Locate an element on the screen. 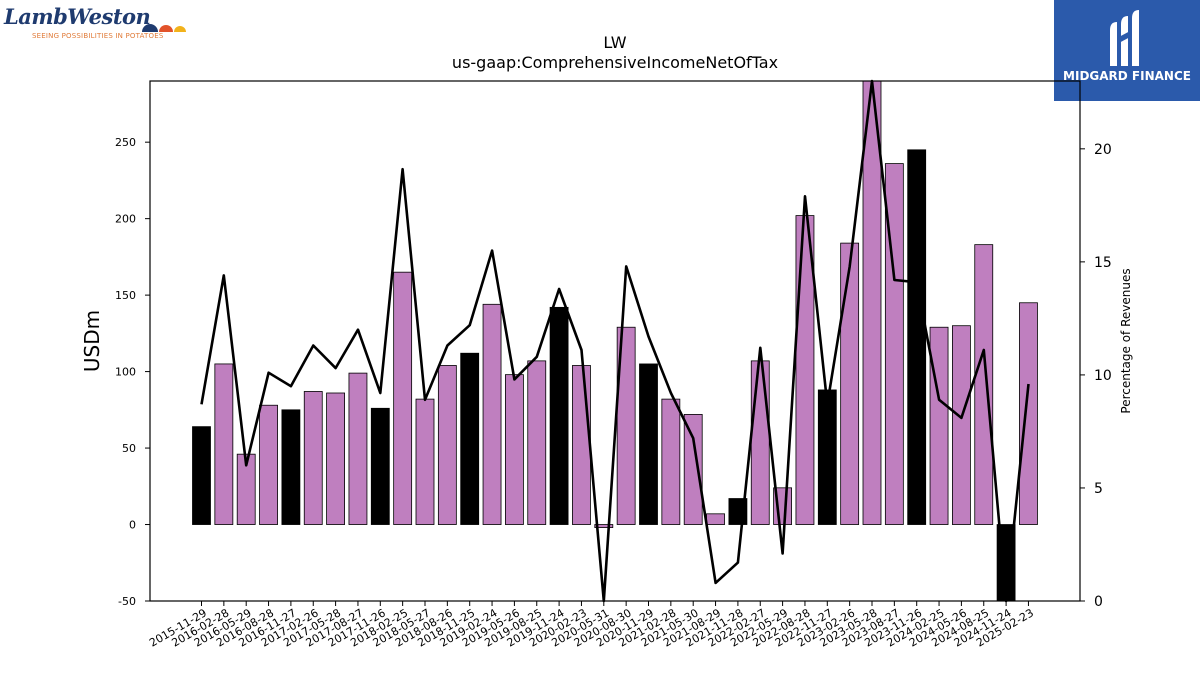 The width and height of the screenshot is (1200, 675). lambweston-logo-dots-icon is located at coordinates (164, 28).